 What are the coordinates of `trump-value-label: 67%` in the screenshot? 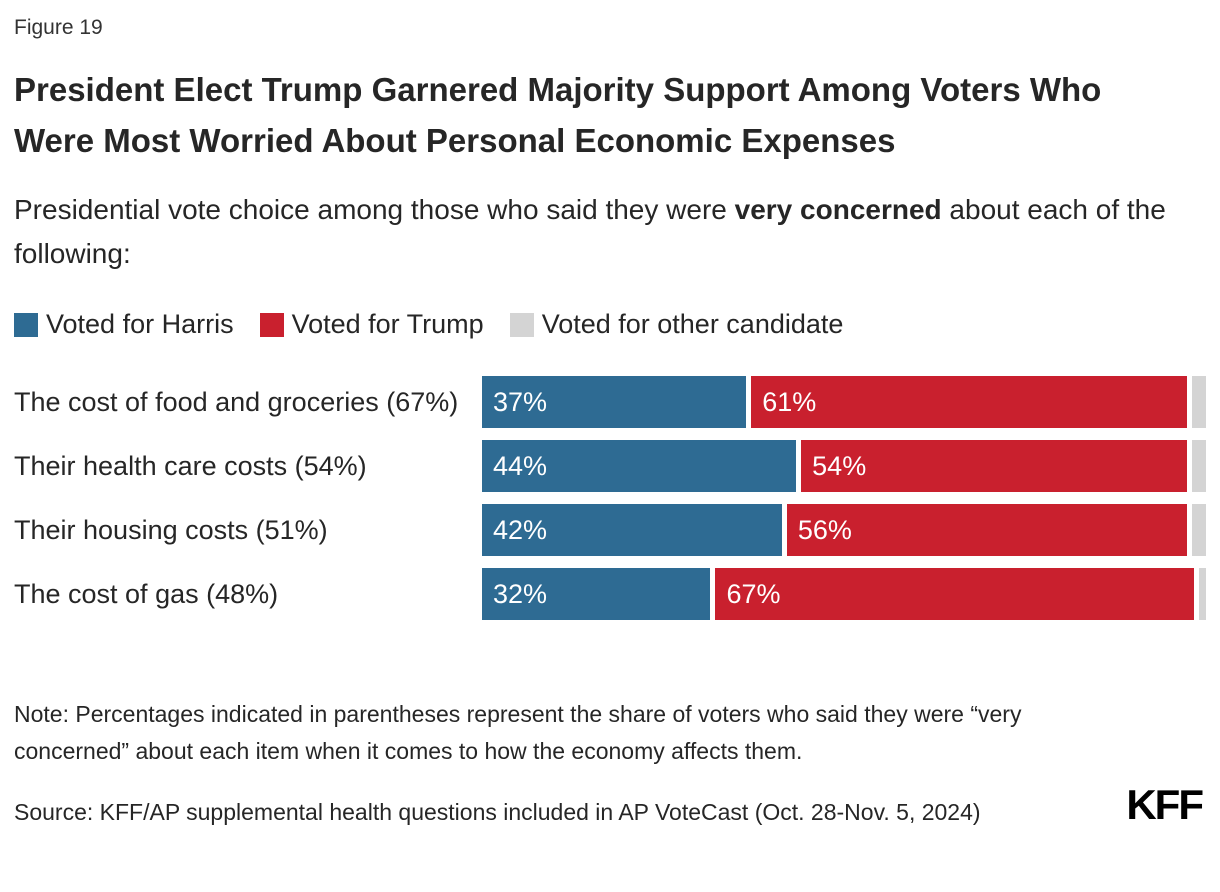 It's located at (753, 593).